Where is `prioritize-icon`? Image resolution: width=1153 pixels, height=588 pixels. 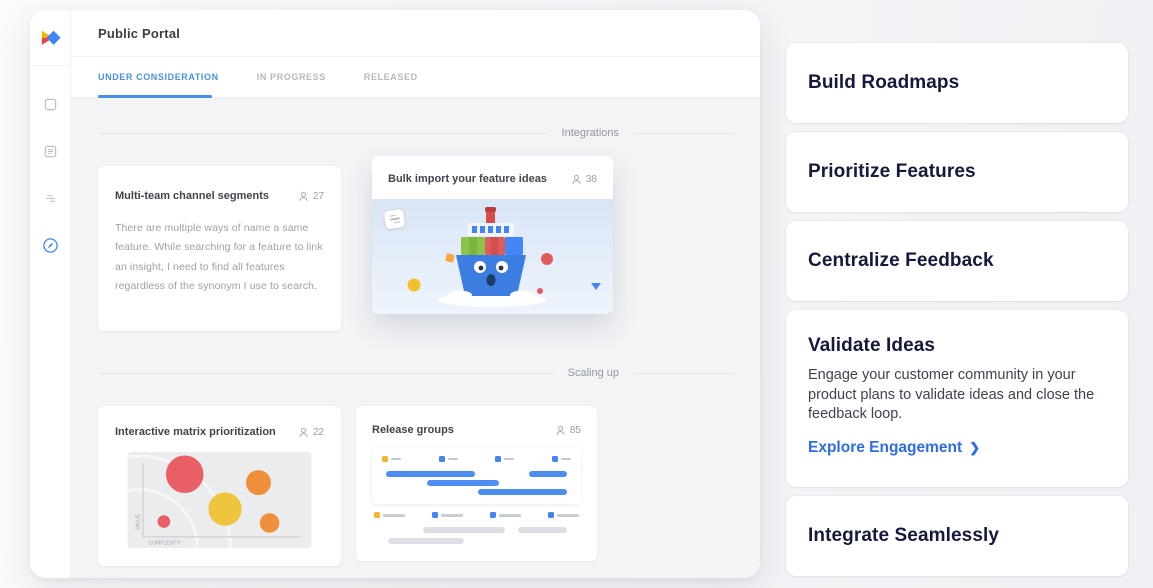 prioritize-icon is located at coordinates (50, 198).